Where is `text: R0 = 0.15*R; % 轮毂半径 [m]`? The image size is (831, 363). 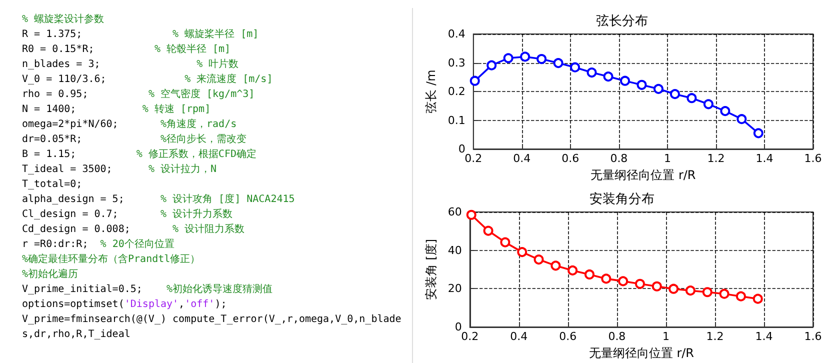 text: R0 = 0.15*R; % 轮毂半径 [m] is located at coordinates (126, 49).